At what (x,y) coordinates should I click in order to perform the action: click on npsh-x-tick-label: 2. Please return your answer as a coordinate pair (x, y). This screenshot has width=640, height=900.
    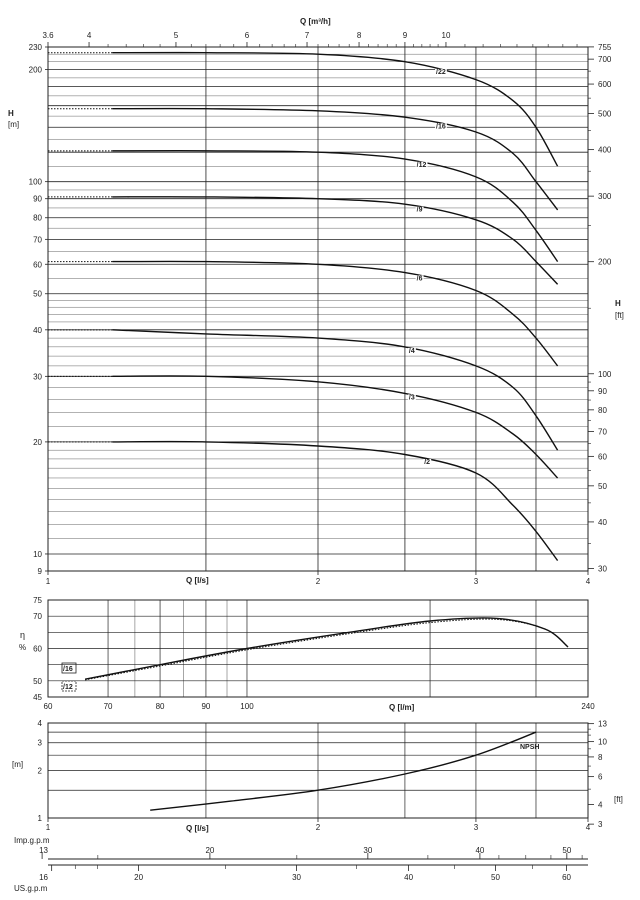
    Looking at the image, I should click on (318, 827).